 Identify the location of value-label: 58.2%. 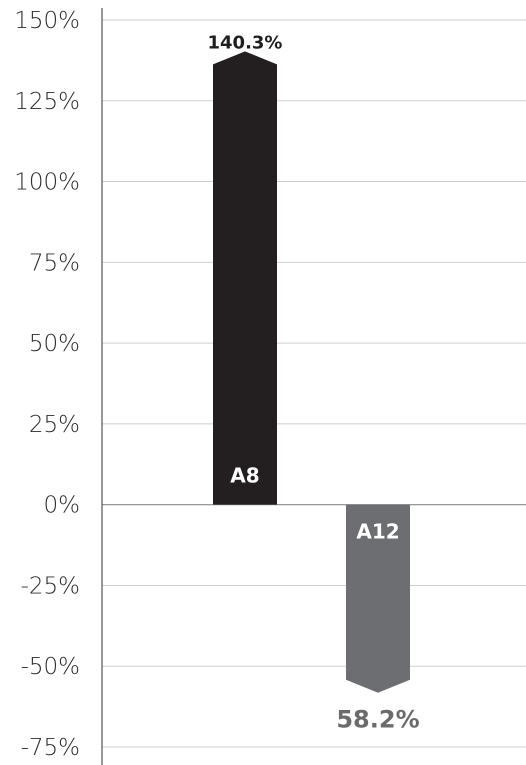
(377, 720).